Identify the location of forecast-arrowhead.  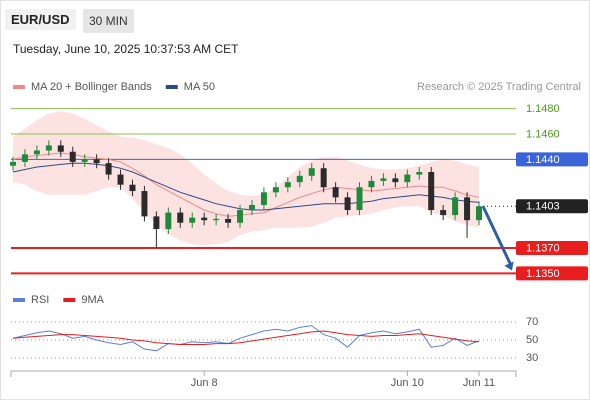
(509, 266).